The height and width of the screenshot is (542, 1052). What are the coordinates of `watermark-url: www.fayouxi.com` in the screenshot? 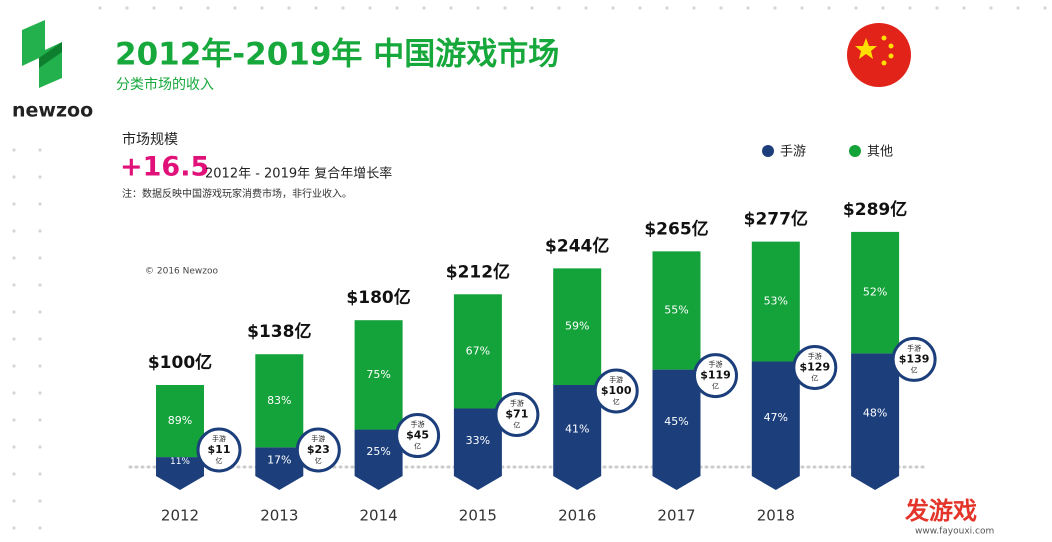 It's located at (954, 532).